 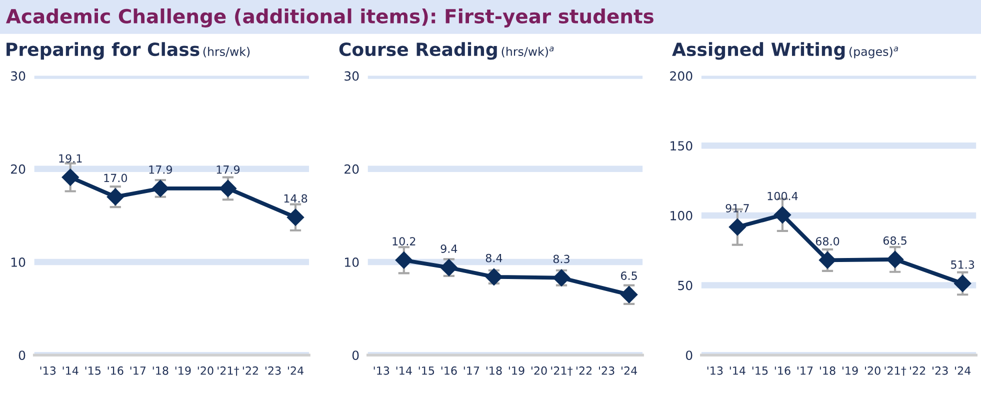 What do you see at coordinates (446, 51) in the screenshot?
I see `chart-title: Course Reading (hrs/wk)$^{a}$` at bounding box center [446, 51].